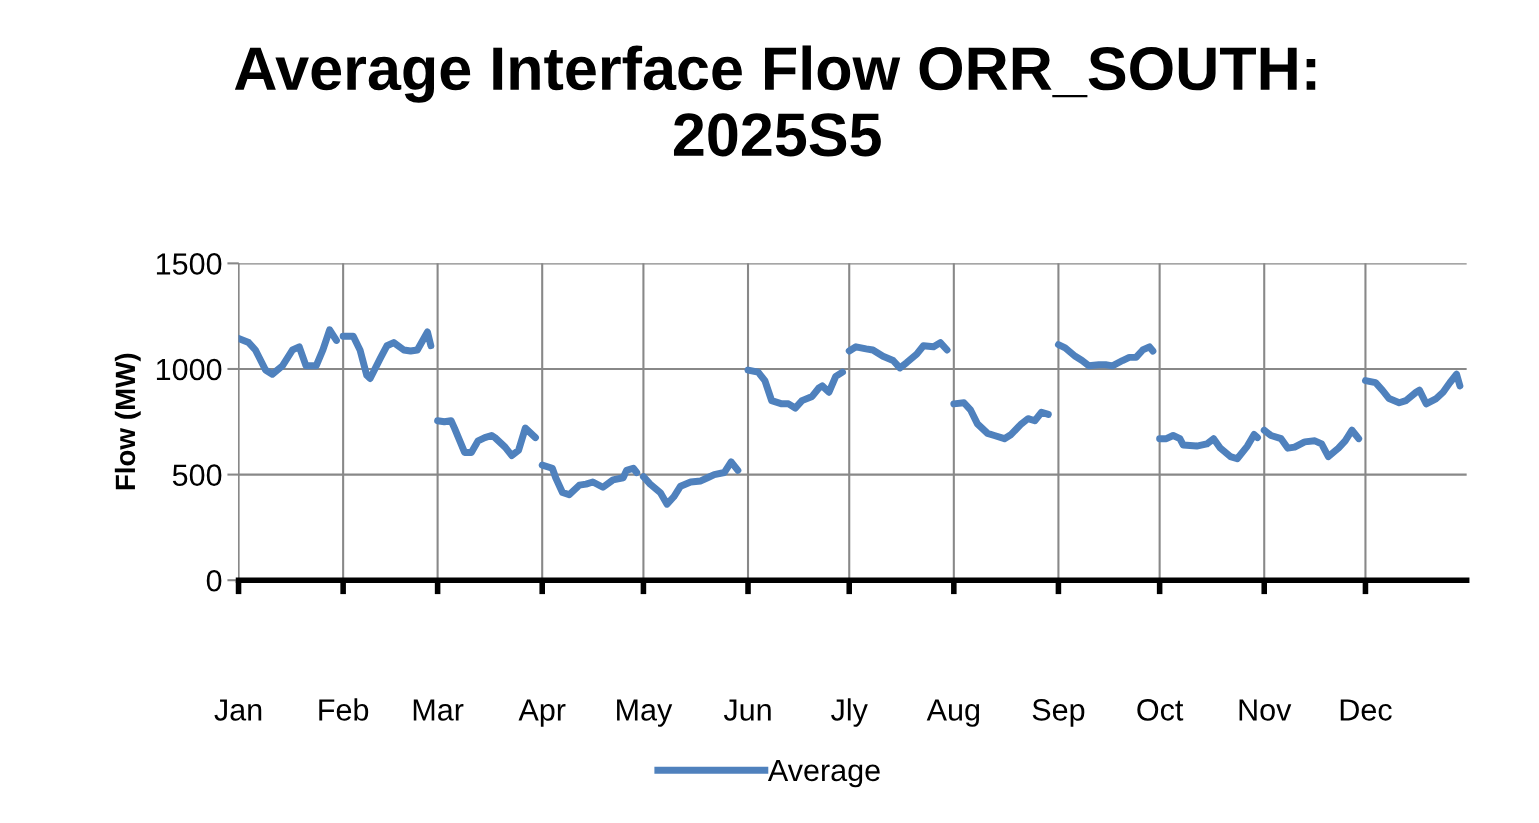 The image size is (1539, 823). Describe the element at coordinates (1160, 710) in the screenshot. I see `x-tick-label: Oct` at that location.